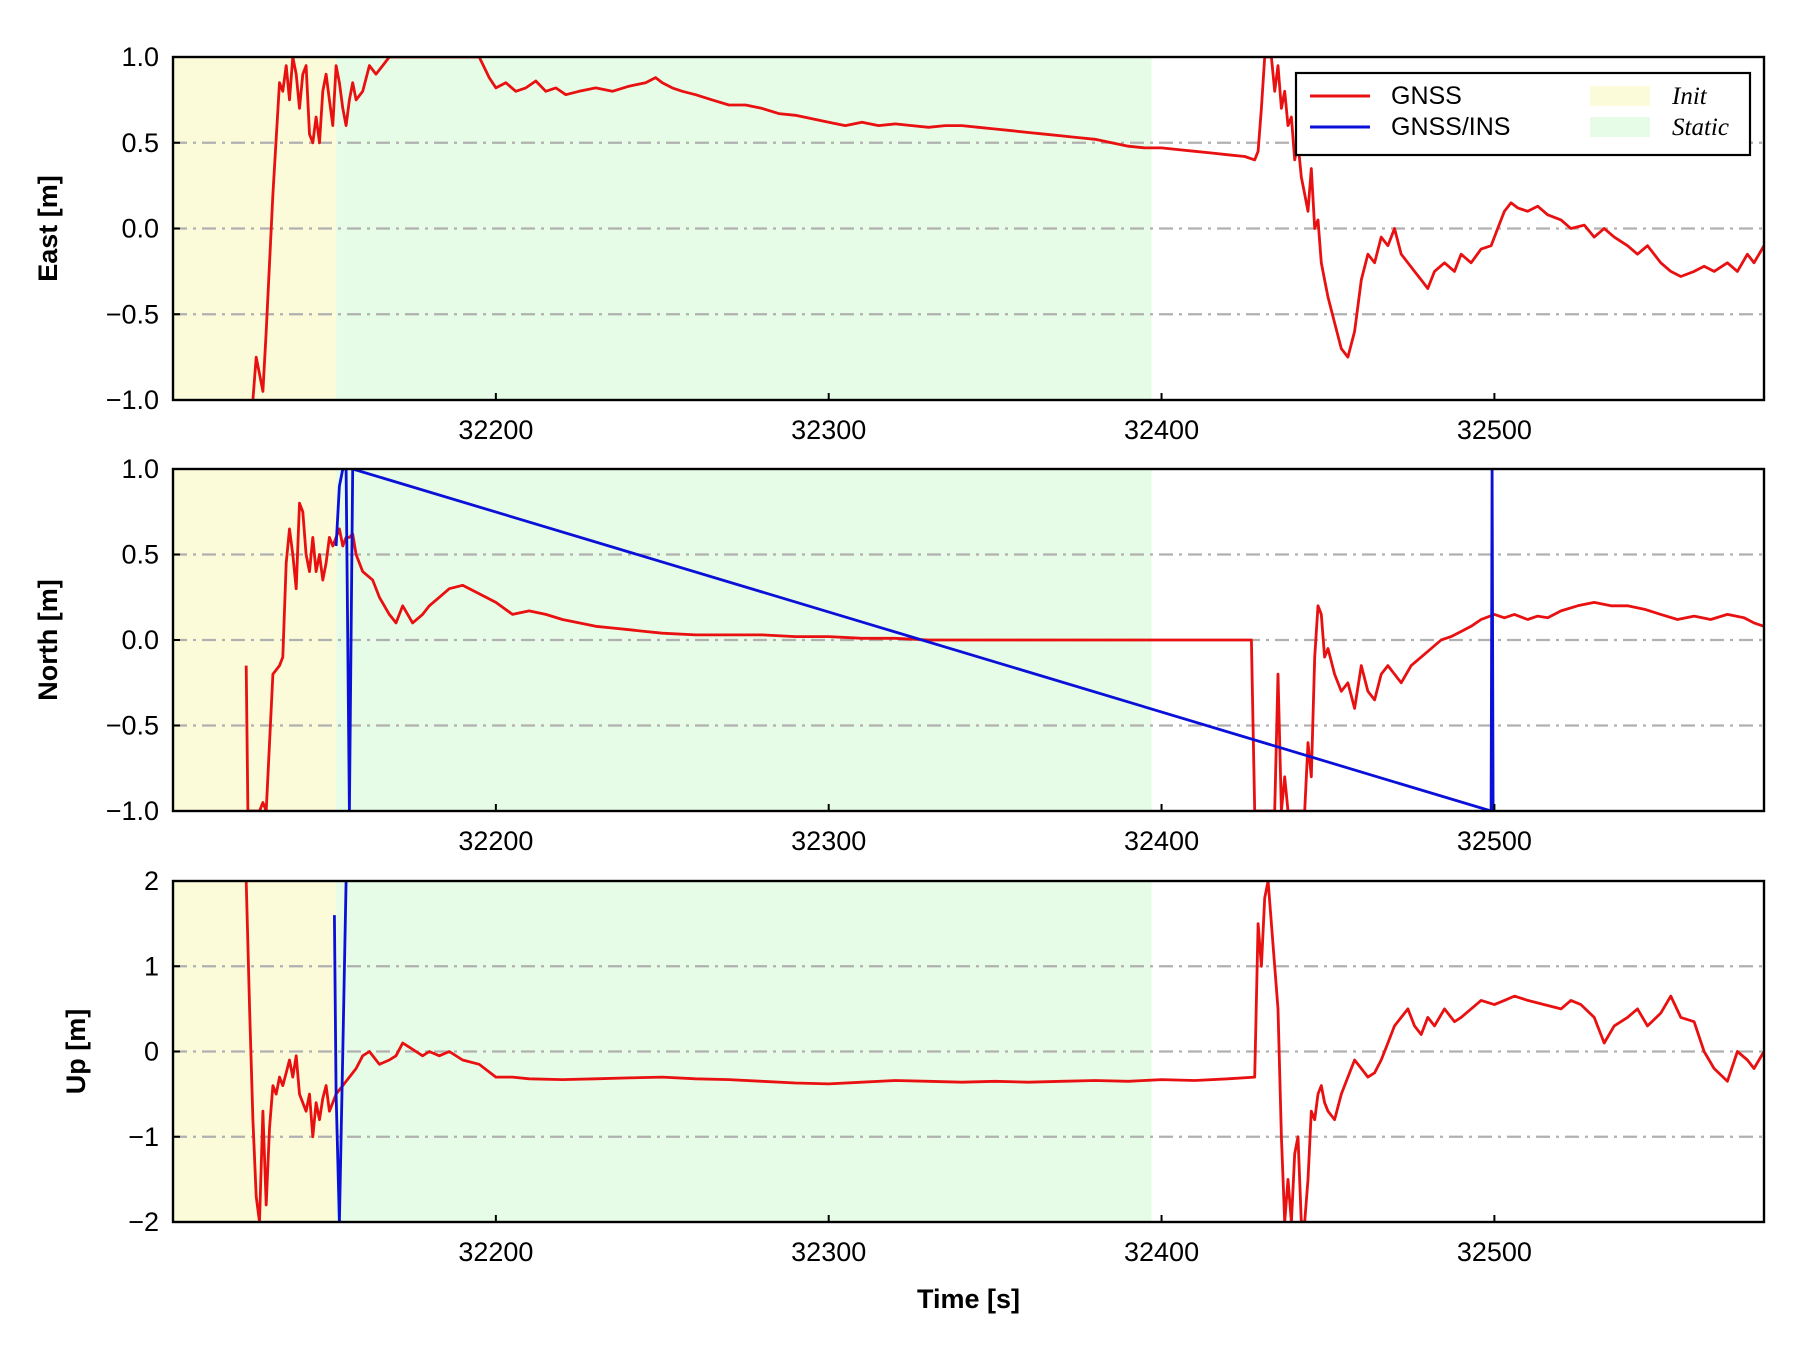 Image resolution: width=1800 pixels, height=1355 pixels. Describe the element at coordinates (340, 1051) in the screenshot. I see `series-line-gnss-ins` at that location.